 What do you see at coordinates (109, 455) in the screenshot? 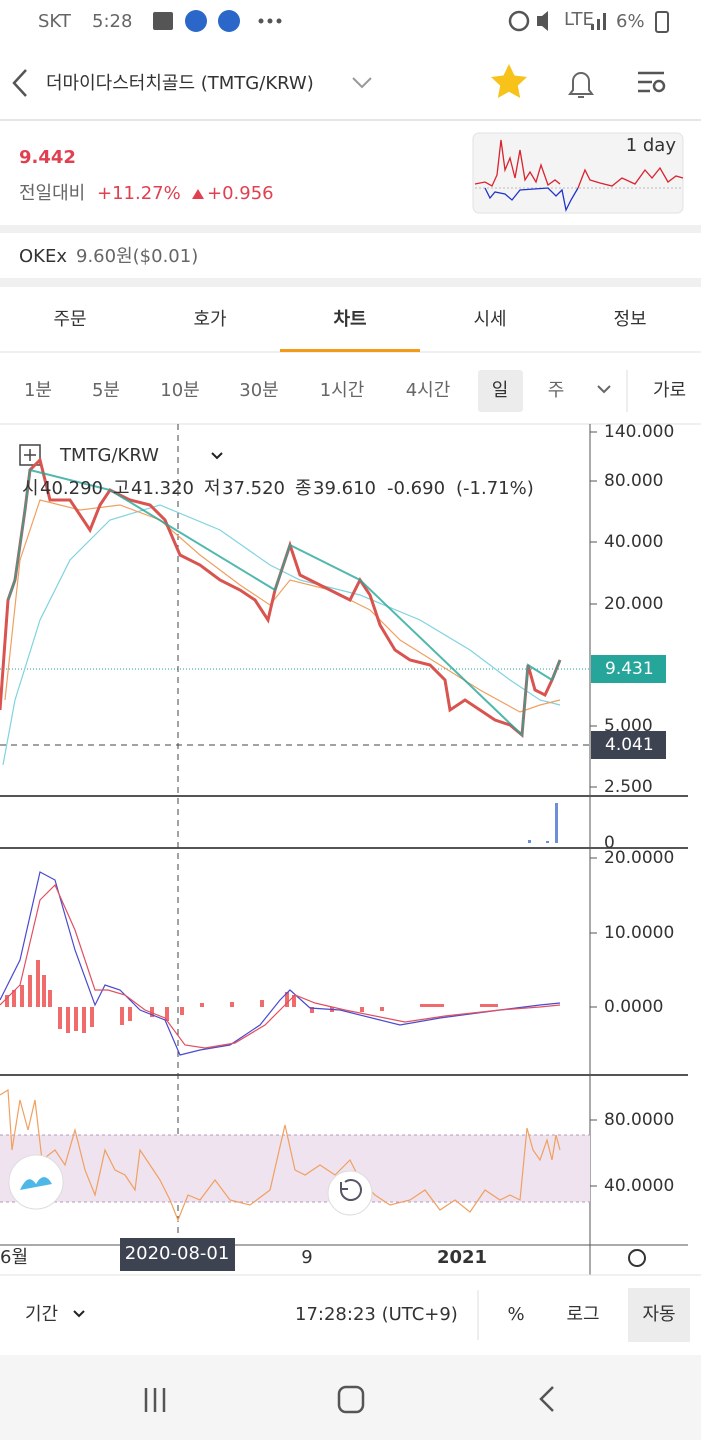
I see `chart-symbol: TMTG/KRW` at bounding box center [109, 455].